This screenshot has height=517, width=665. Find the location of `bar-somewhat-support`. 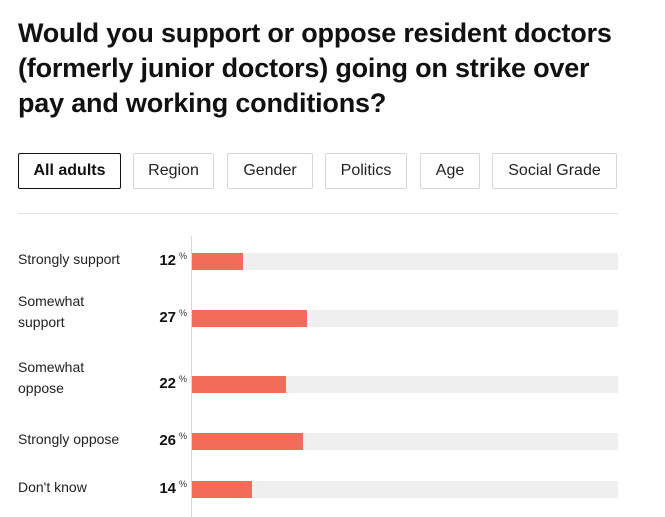

bar-somewhat-support is located at coordinates (250, 318).